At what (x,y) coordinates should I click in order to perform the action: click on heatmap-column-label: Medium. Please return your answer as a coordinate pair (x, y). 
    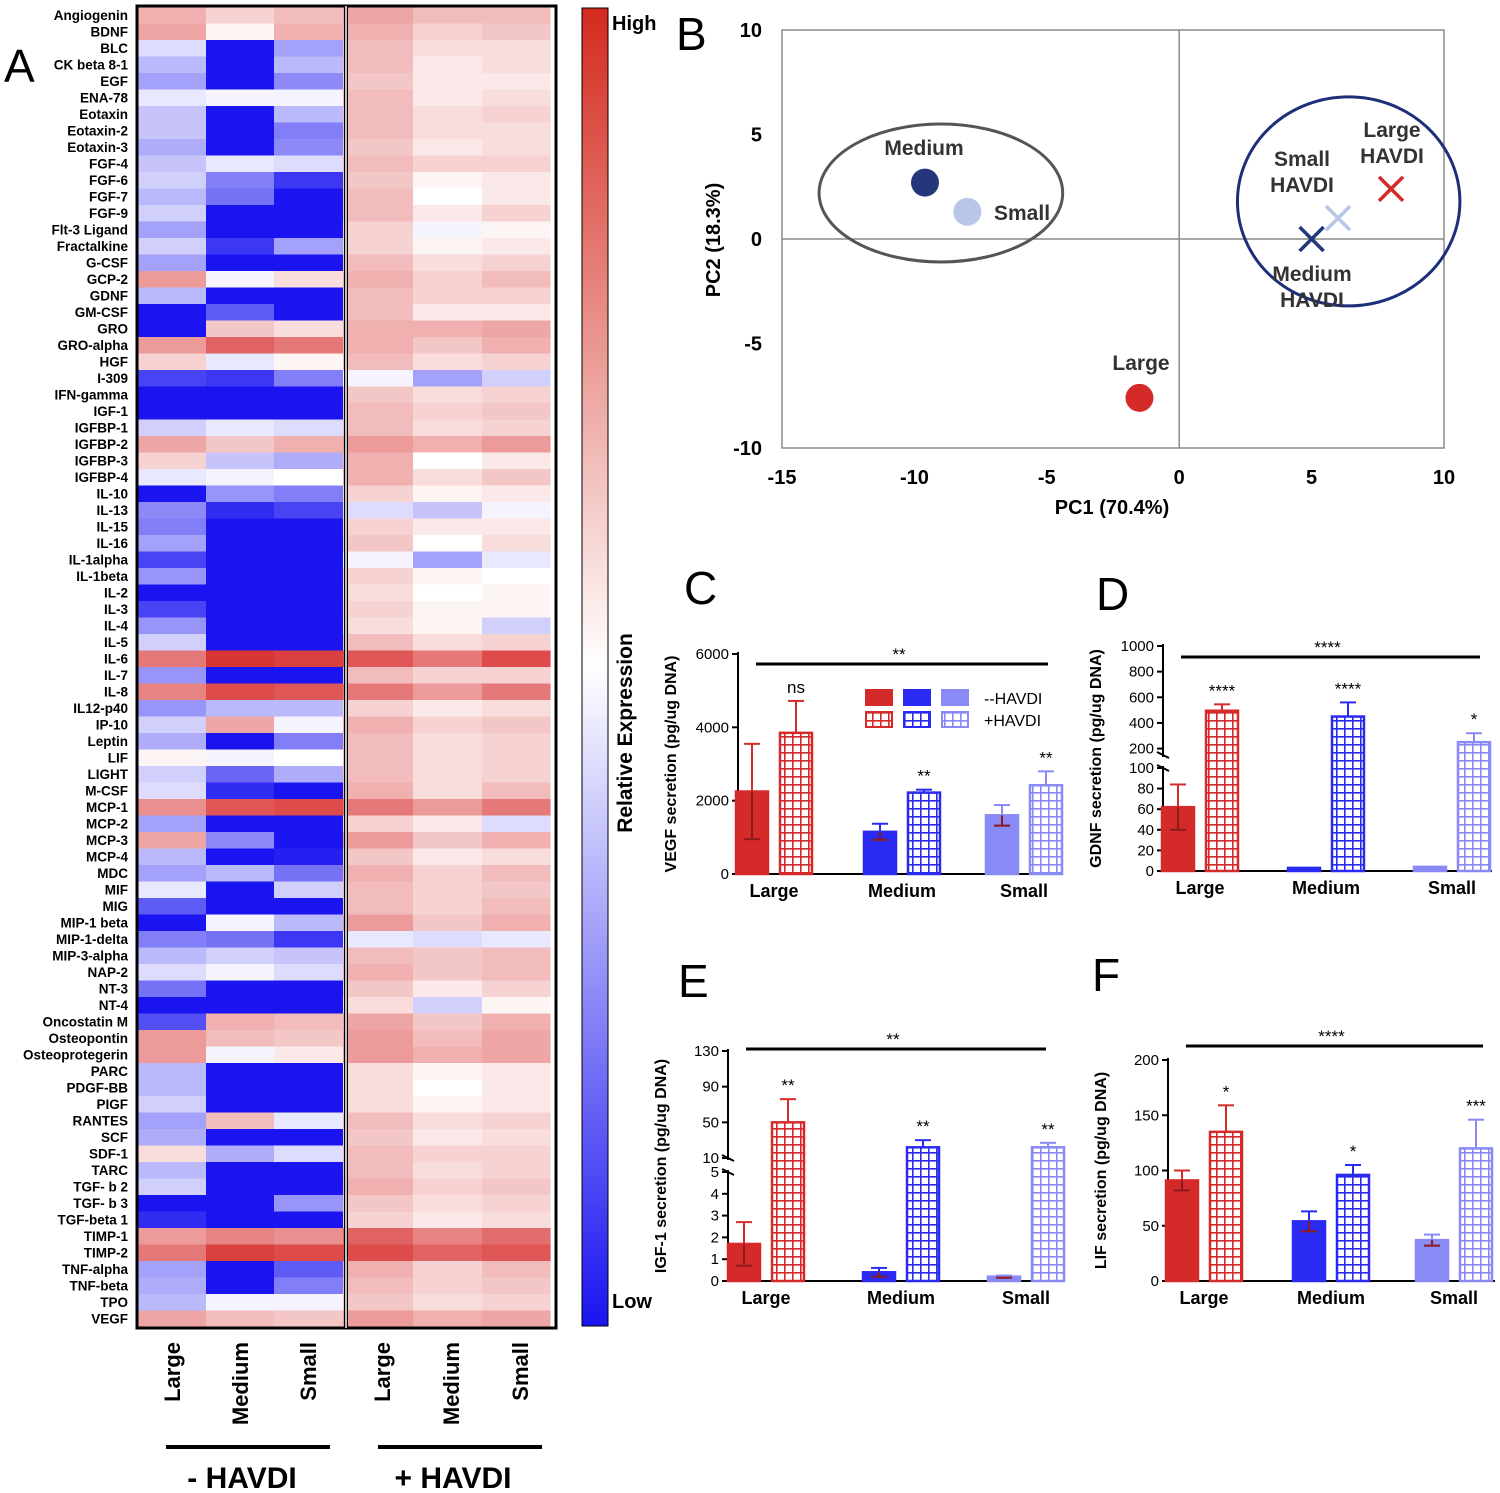
    Looking at the image, I should click on (451, 1383).